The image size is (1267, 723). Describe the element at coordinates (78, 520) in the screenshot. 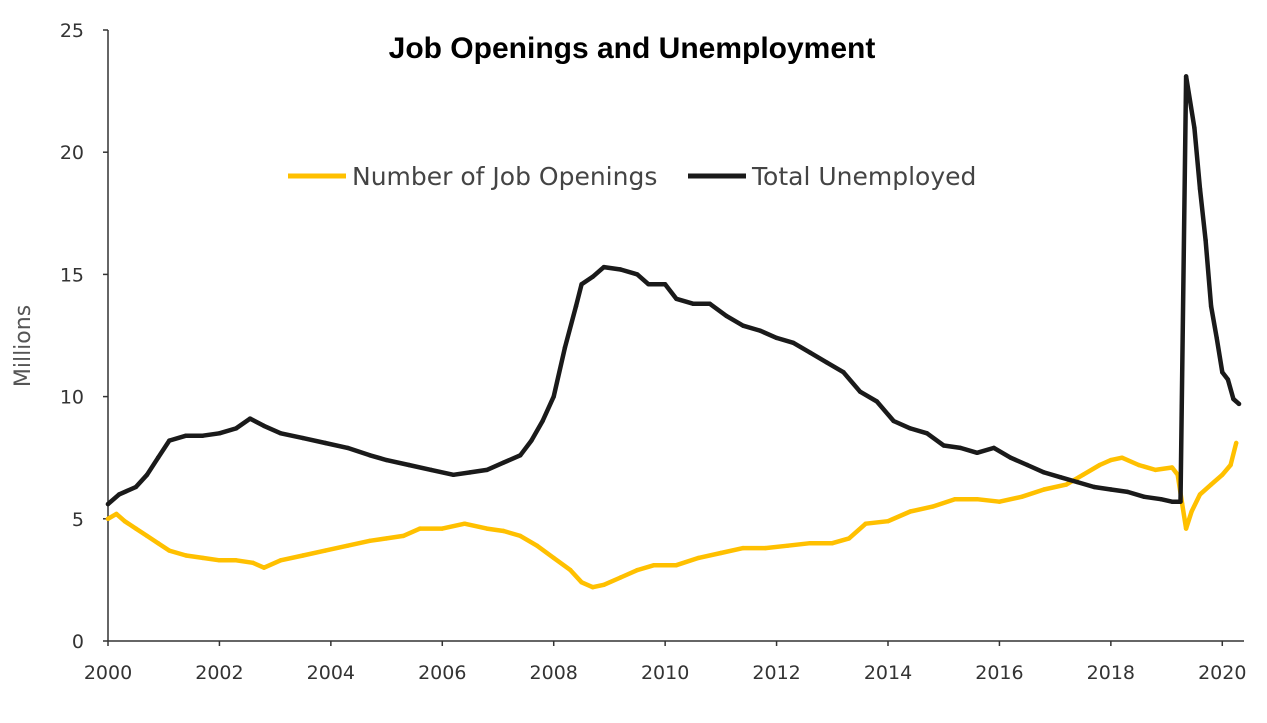

I see `y-tick-label: 5` at that location.